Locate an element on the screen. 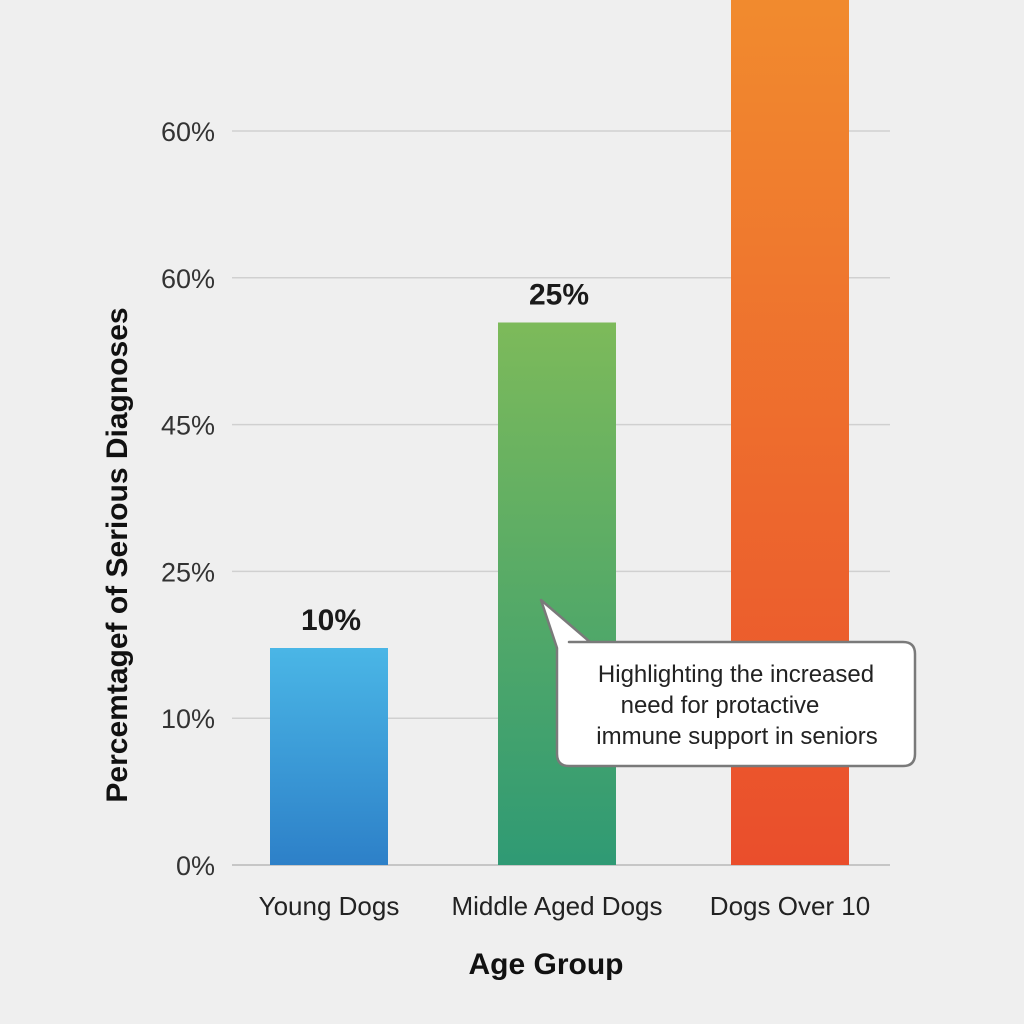 This screenshot has height=1024, width=1024. x-tick-label: Middle Aged Dogs is located at coordinates (556, 906).